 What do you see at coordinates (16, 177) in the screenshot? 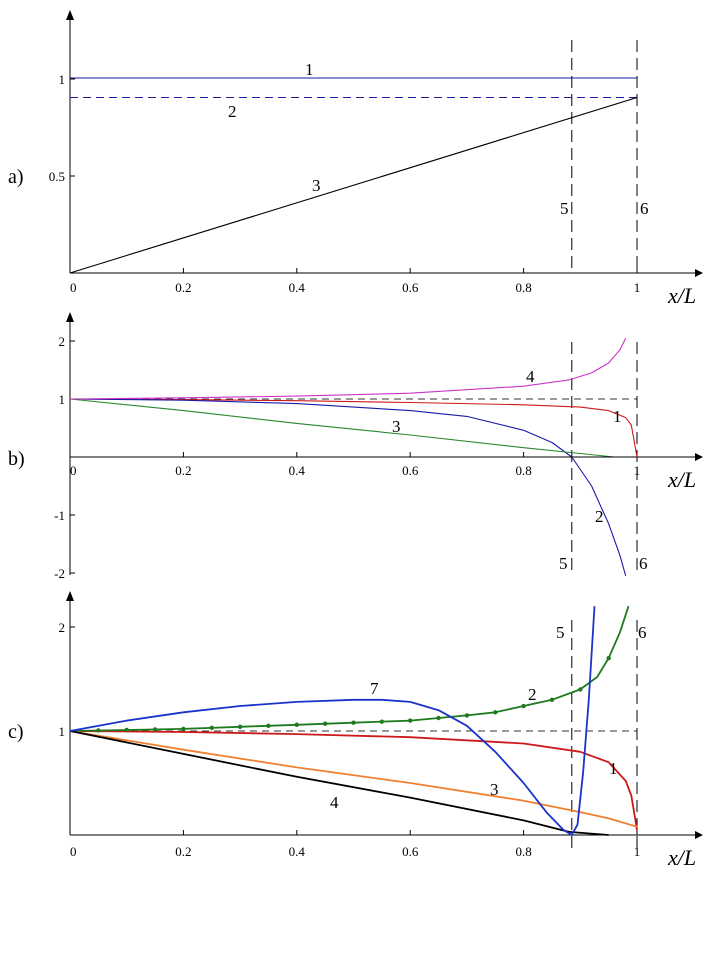
I see `panel-label: a)` at bounding box center [16, 177].